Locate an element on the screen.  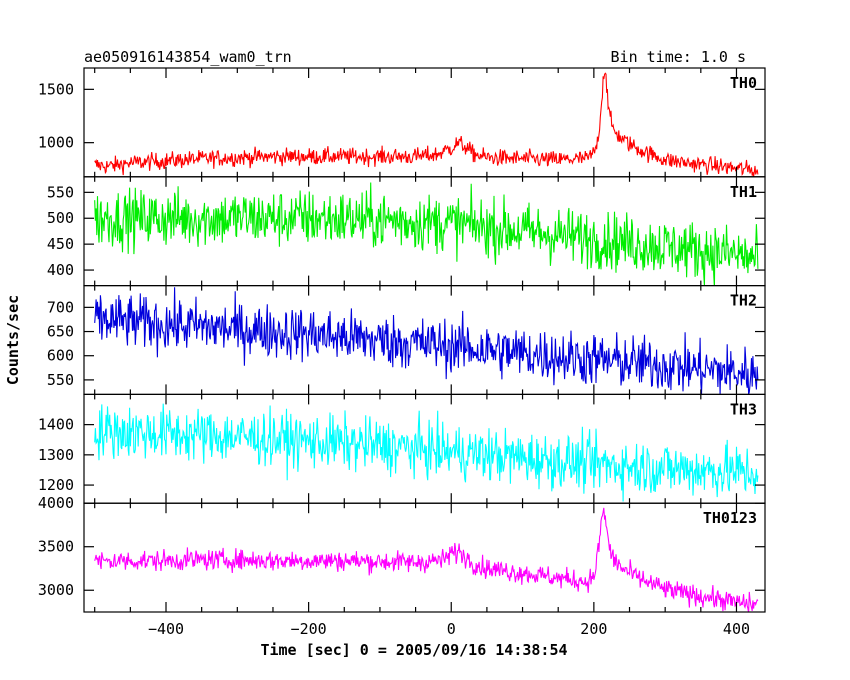
panel-label-th3: TH3 is located at coordinates (743, 409).